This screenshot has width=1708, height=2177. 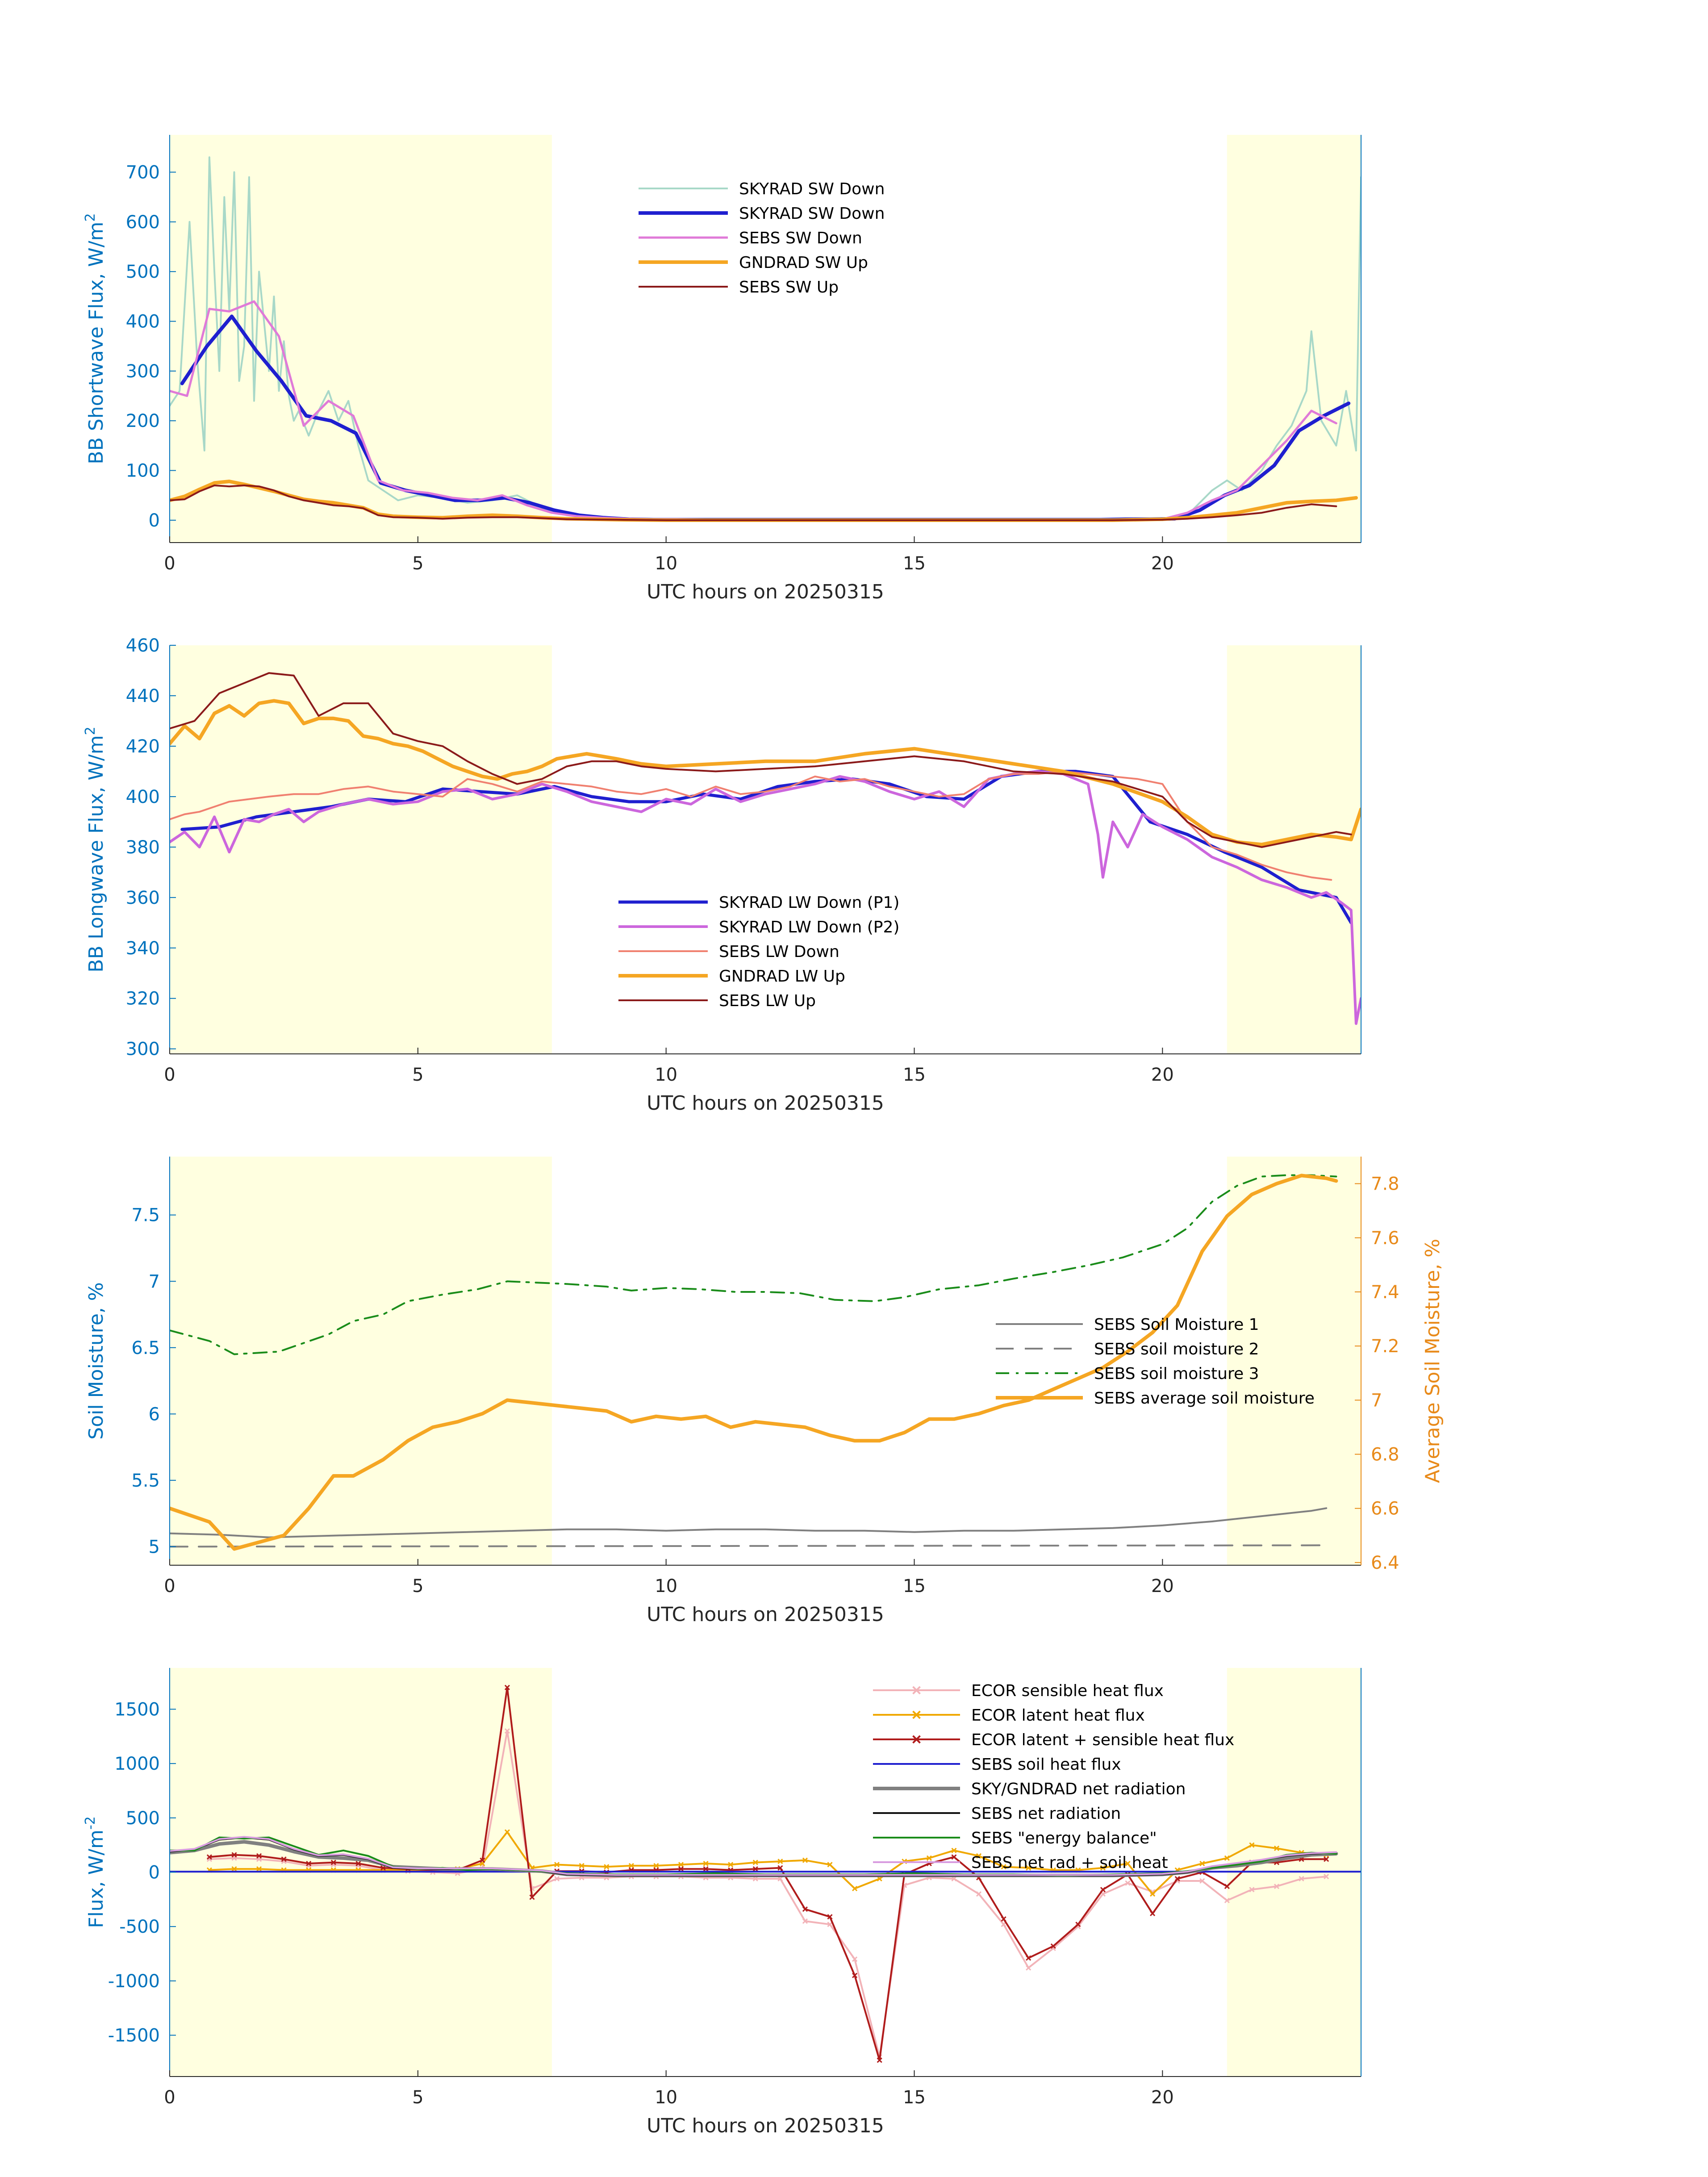 I want to click on y-tick-label: 100, so click(x=143, y=471).